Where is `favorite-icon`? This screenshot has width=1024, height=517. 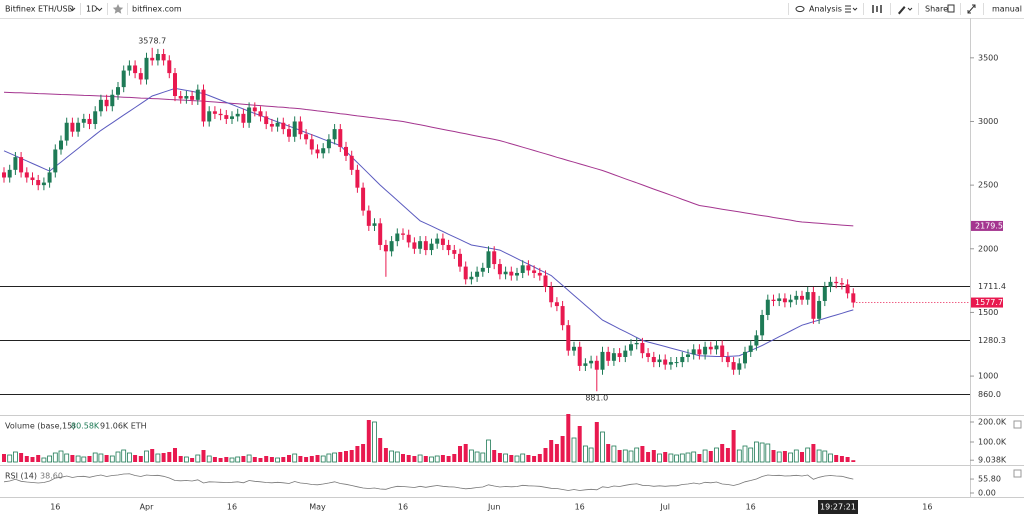 favorite-icon is located at coordinates (118, 9).